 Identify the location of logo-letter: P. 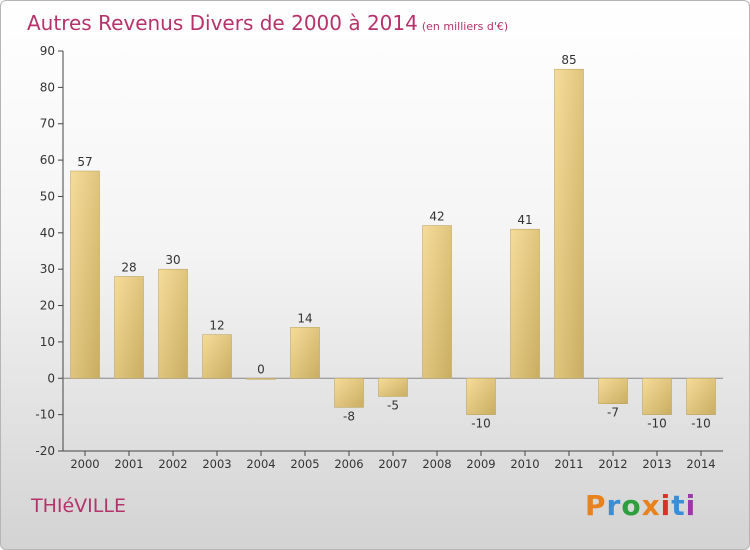
(596, 505).